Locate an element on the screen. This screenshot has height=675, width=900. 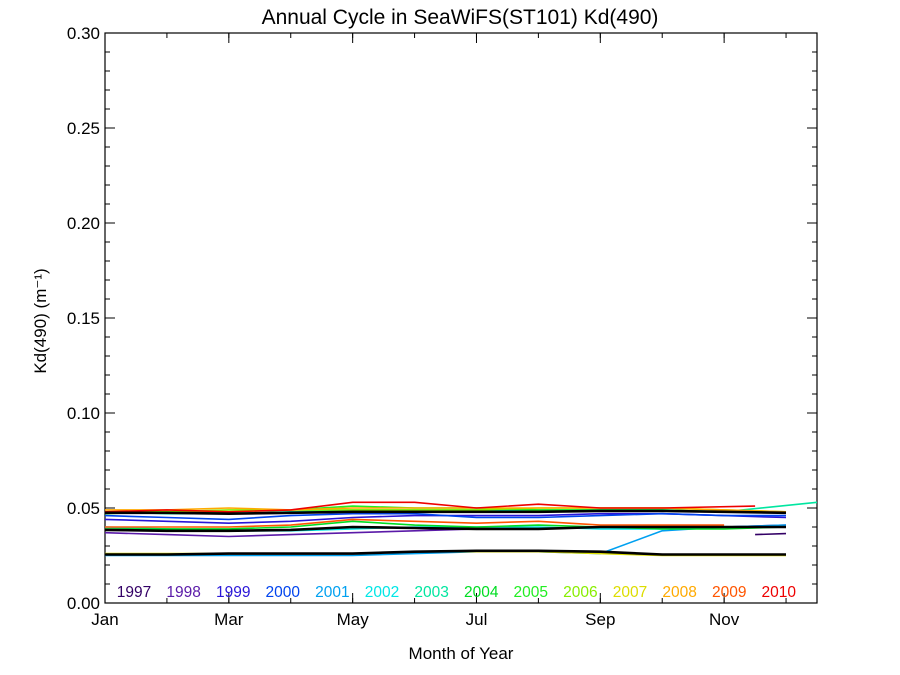
y-axis-label: Kd(490) (m⁻¹) is located at coordinates (40, 320).